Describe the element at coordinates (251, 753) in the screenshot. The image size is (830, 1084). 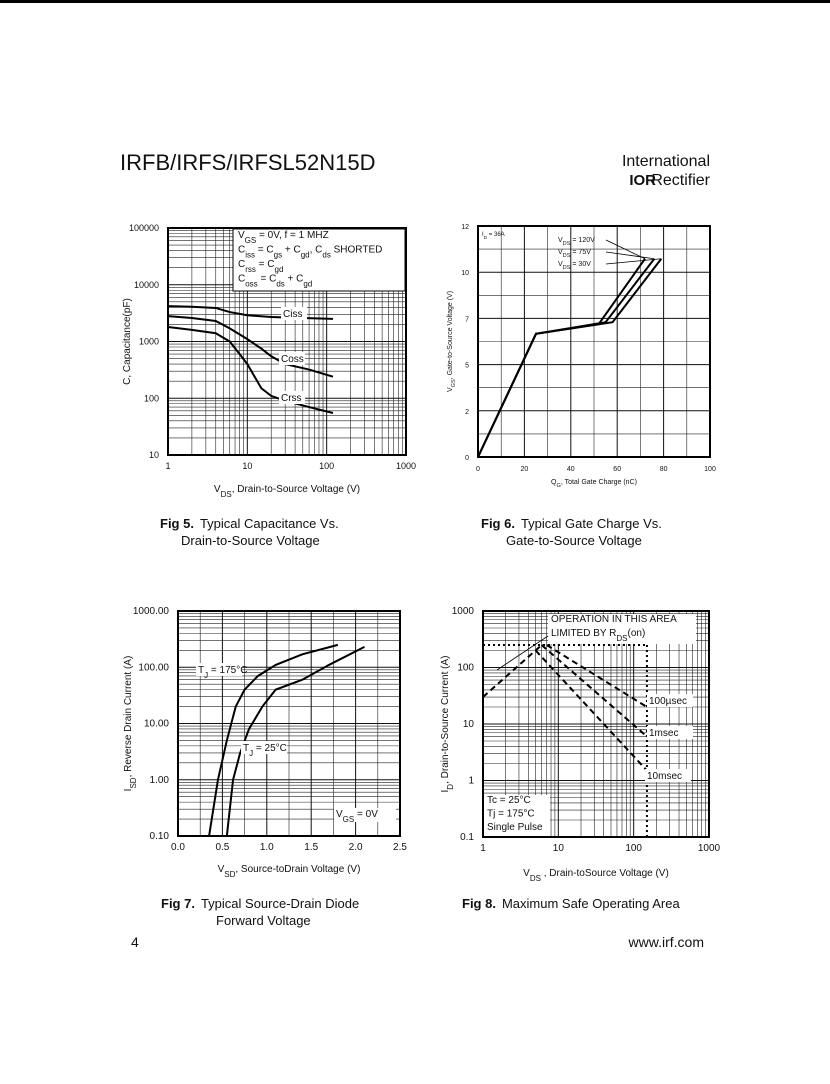
I see `text-part: J` at that location.